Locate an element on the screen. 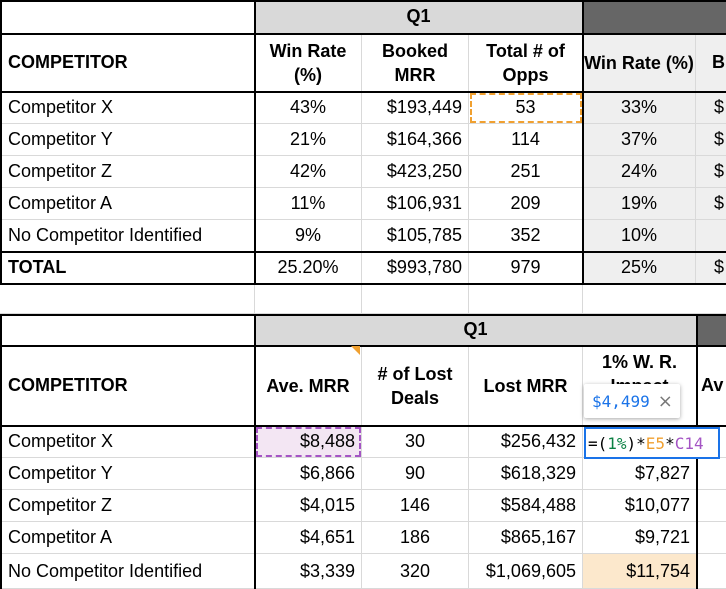 Image resolution: width=726 pixels, height=589 pixels. impact-cell: $7,827 is located at coordinates (640, 474).